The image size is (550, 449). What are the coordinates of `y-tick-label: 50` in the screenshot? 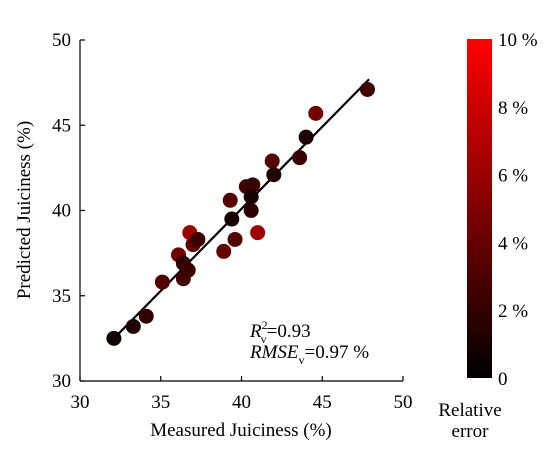 It's located at (61, 40).